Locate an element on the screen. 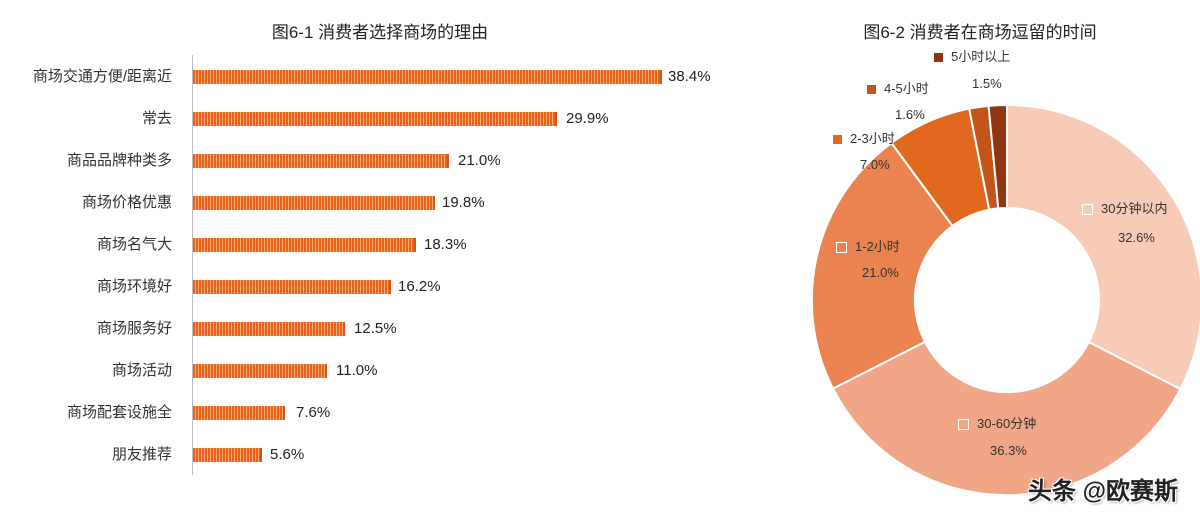 The height and width of the screenshot is (516, 1200). category-label: 商场服务好 is located at coordinates (134, 328).